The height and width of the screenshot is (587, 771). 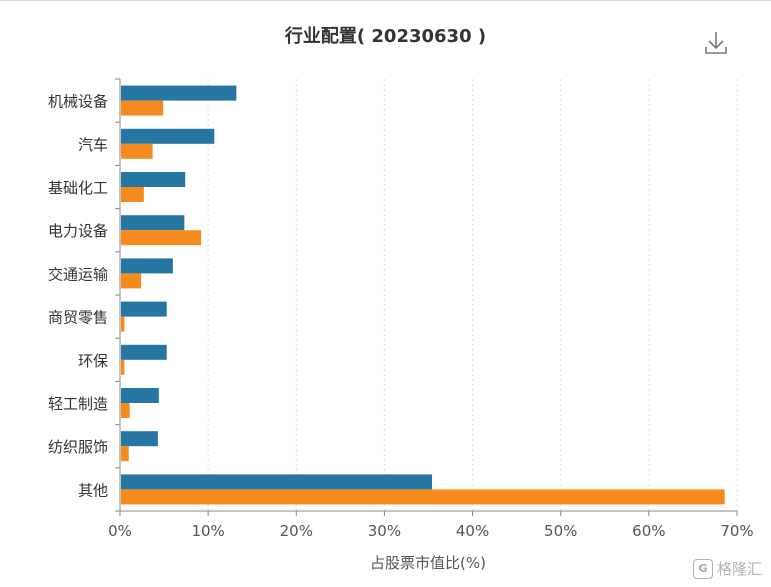 What do you see at coordinates (93, 145) in the screenshot?
I see `category-label: 汽车` at bounding box center [93, 145].